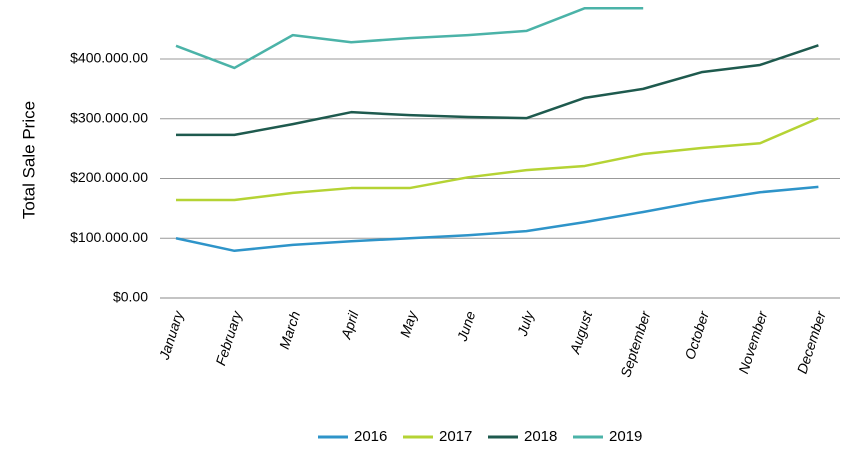 The image size is (858, 454). I want to click on x-tick-label: July, so click(526, 323).